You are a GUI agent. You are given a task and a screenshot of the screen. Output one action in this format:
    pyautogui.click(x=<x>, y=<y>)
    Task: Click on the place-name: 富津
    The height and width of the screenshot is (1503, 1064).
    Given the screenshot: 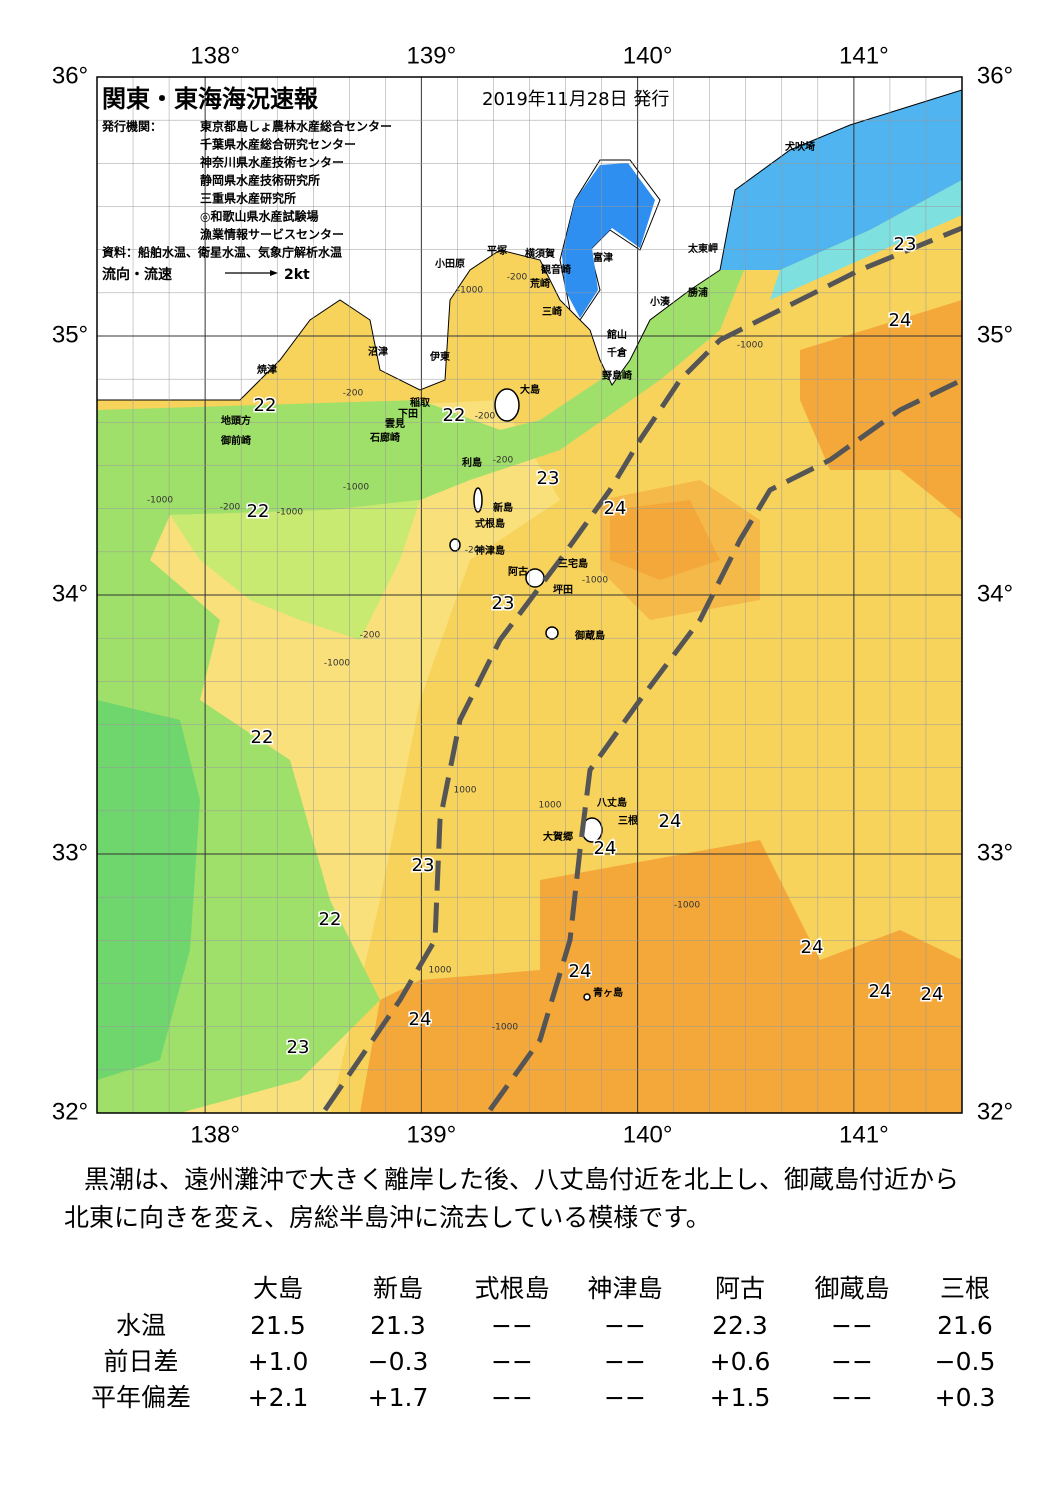 What is the action you would take?
    pyautogui.click(x=603, y=257)
    